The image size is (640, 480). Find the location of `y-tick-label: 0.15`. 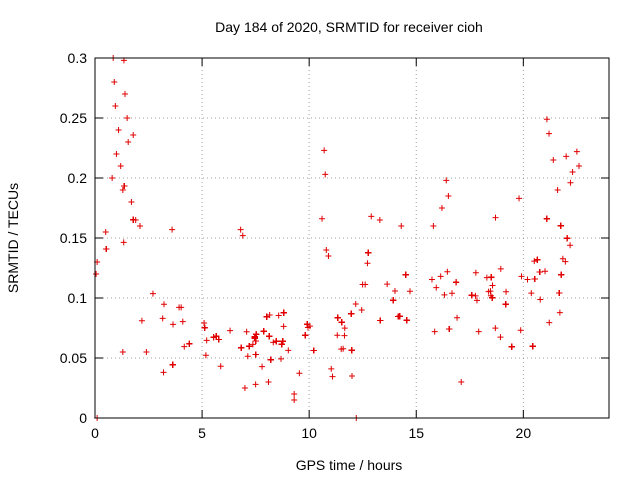

y-tick-label: 0.15 is located at coordinates (73, 238).